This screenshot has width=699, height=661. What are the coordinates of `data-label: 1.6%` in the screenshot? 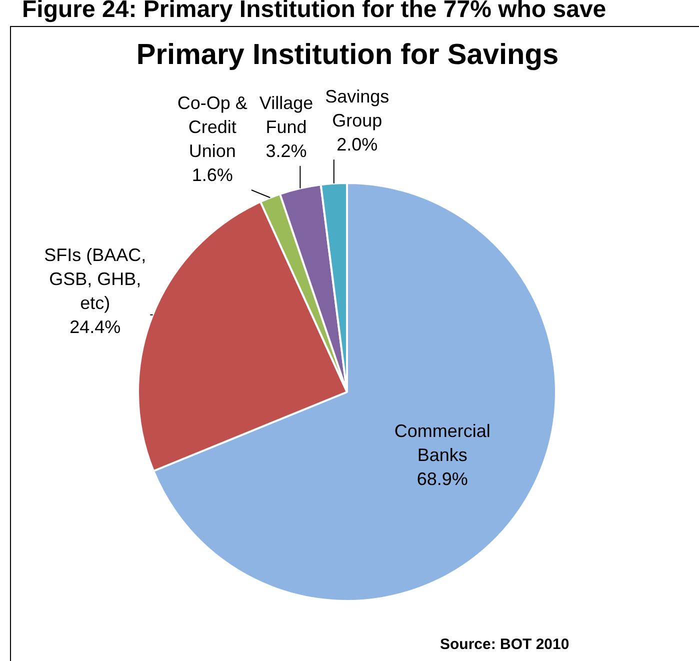 It's located at (212, 174).